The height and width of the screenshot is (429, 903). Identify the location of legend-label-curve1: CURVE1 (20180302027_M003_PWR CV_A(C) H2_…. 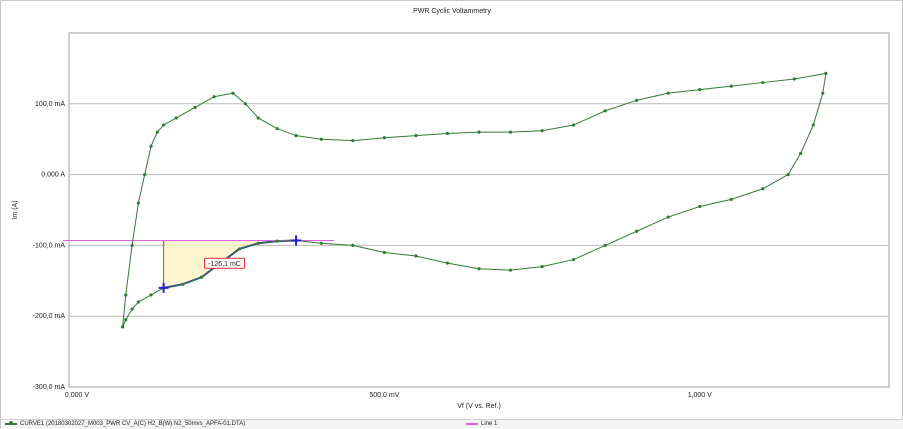
(133, 424).